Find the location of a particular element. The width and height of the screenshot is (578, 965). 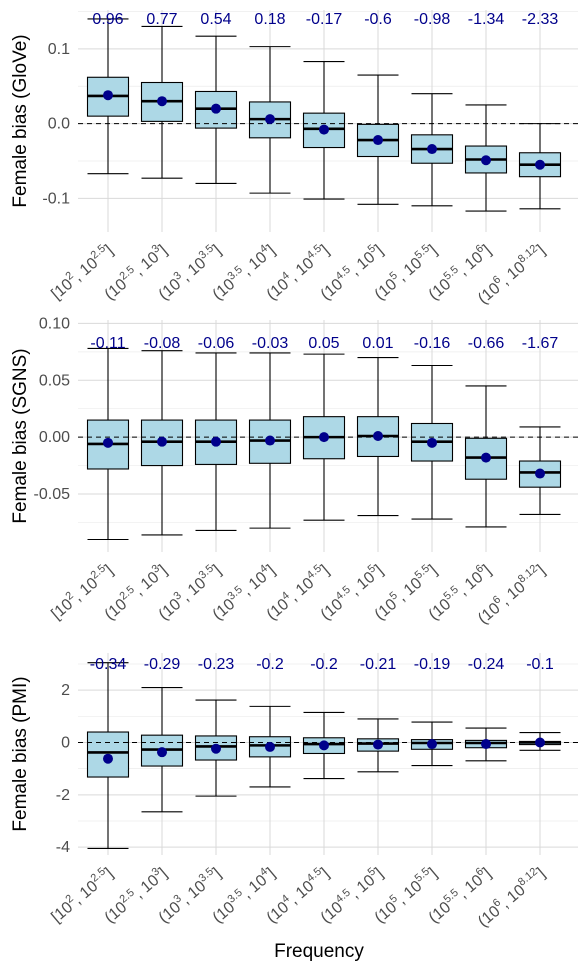

y-axis-label: Female bias (SGNS) is located at coordinates (20, 435).